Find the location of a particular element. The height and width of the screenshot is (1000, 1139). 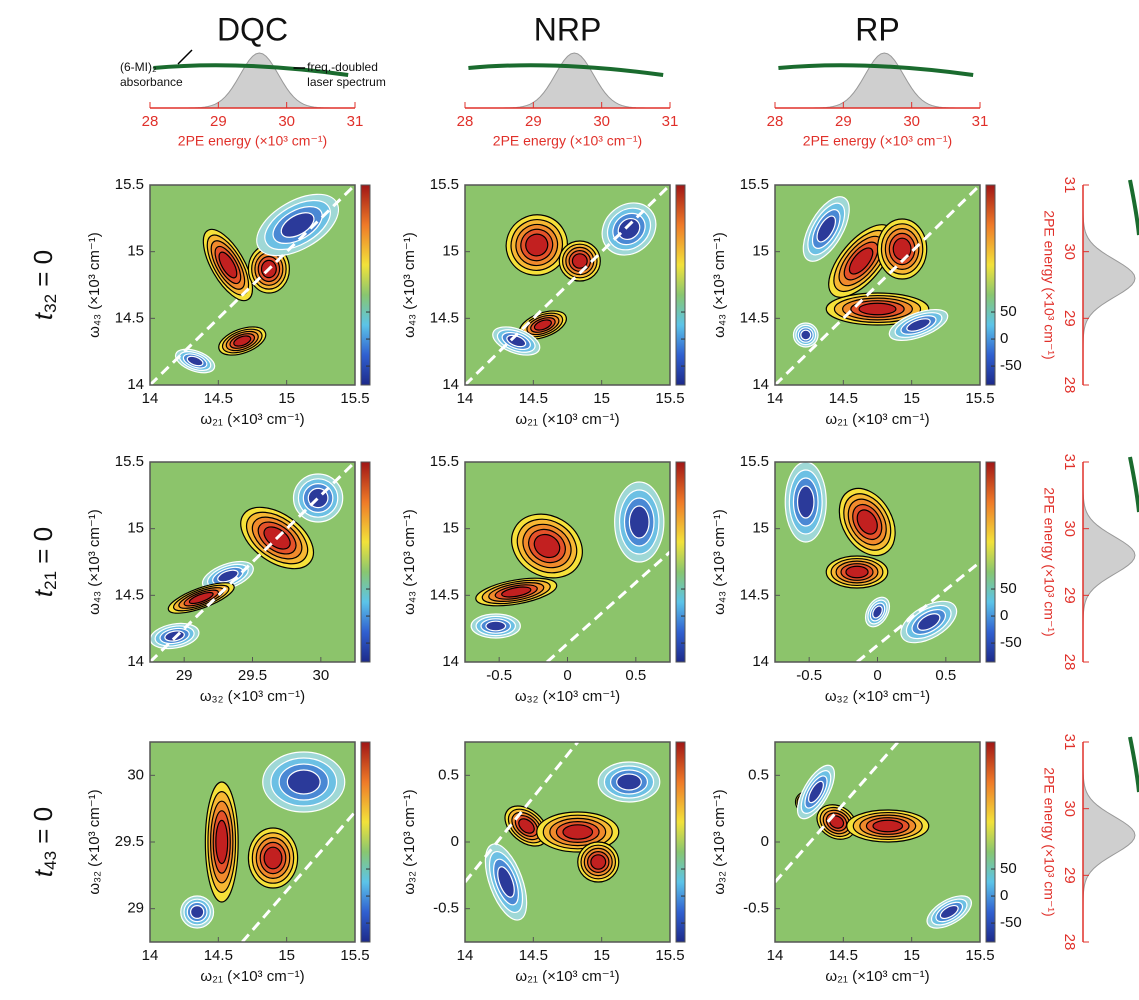

colorbar-tick-label: -50 is located at coordinates (1011, 365).